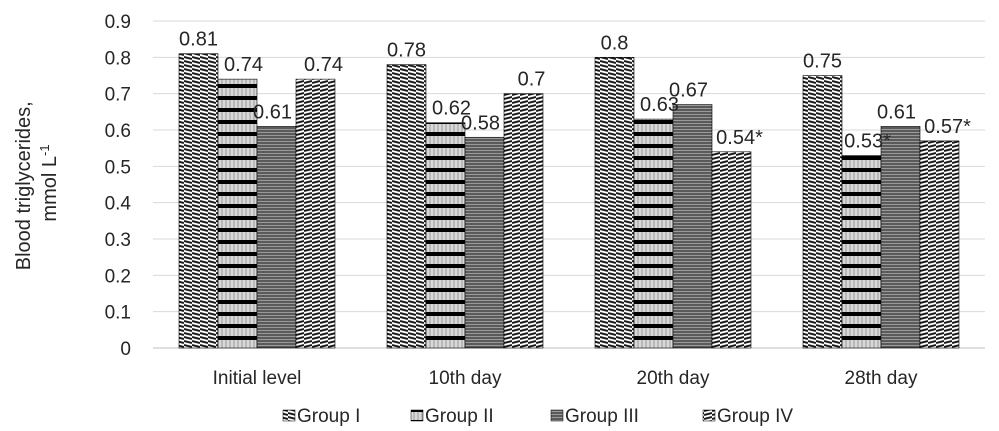 The image size is (999, 431). I want to click on y-axis-ticks: 0 0.1 0.2 0.3 0.4 0.5 0.6 0.7 0.8 0.9, so click(118, 186).